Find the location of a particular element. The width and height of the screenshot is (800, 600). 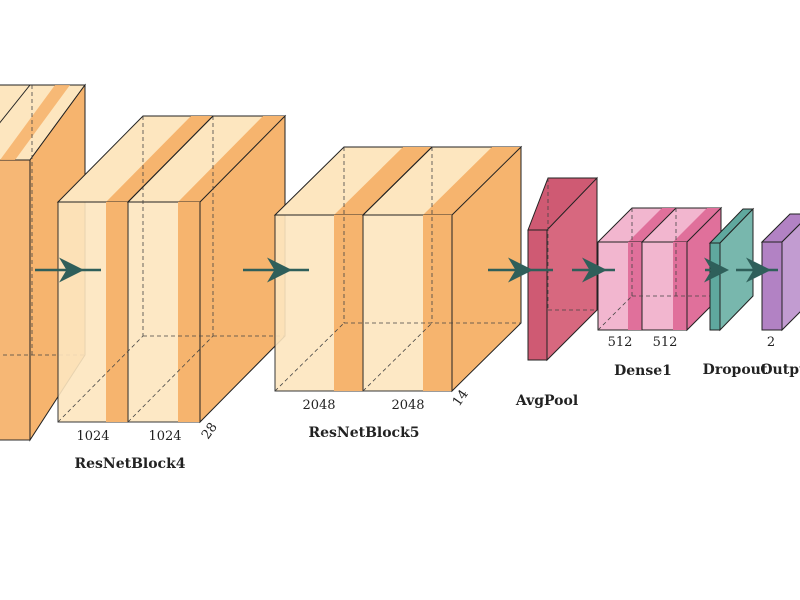

dense1-layer: 512 512 Dense1 is located at coordinates (659, 292).